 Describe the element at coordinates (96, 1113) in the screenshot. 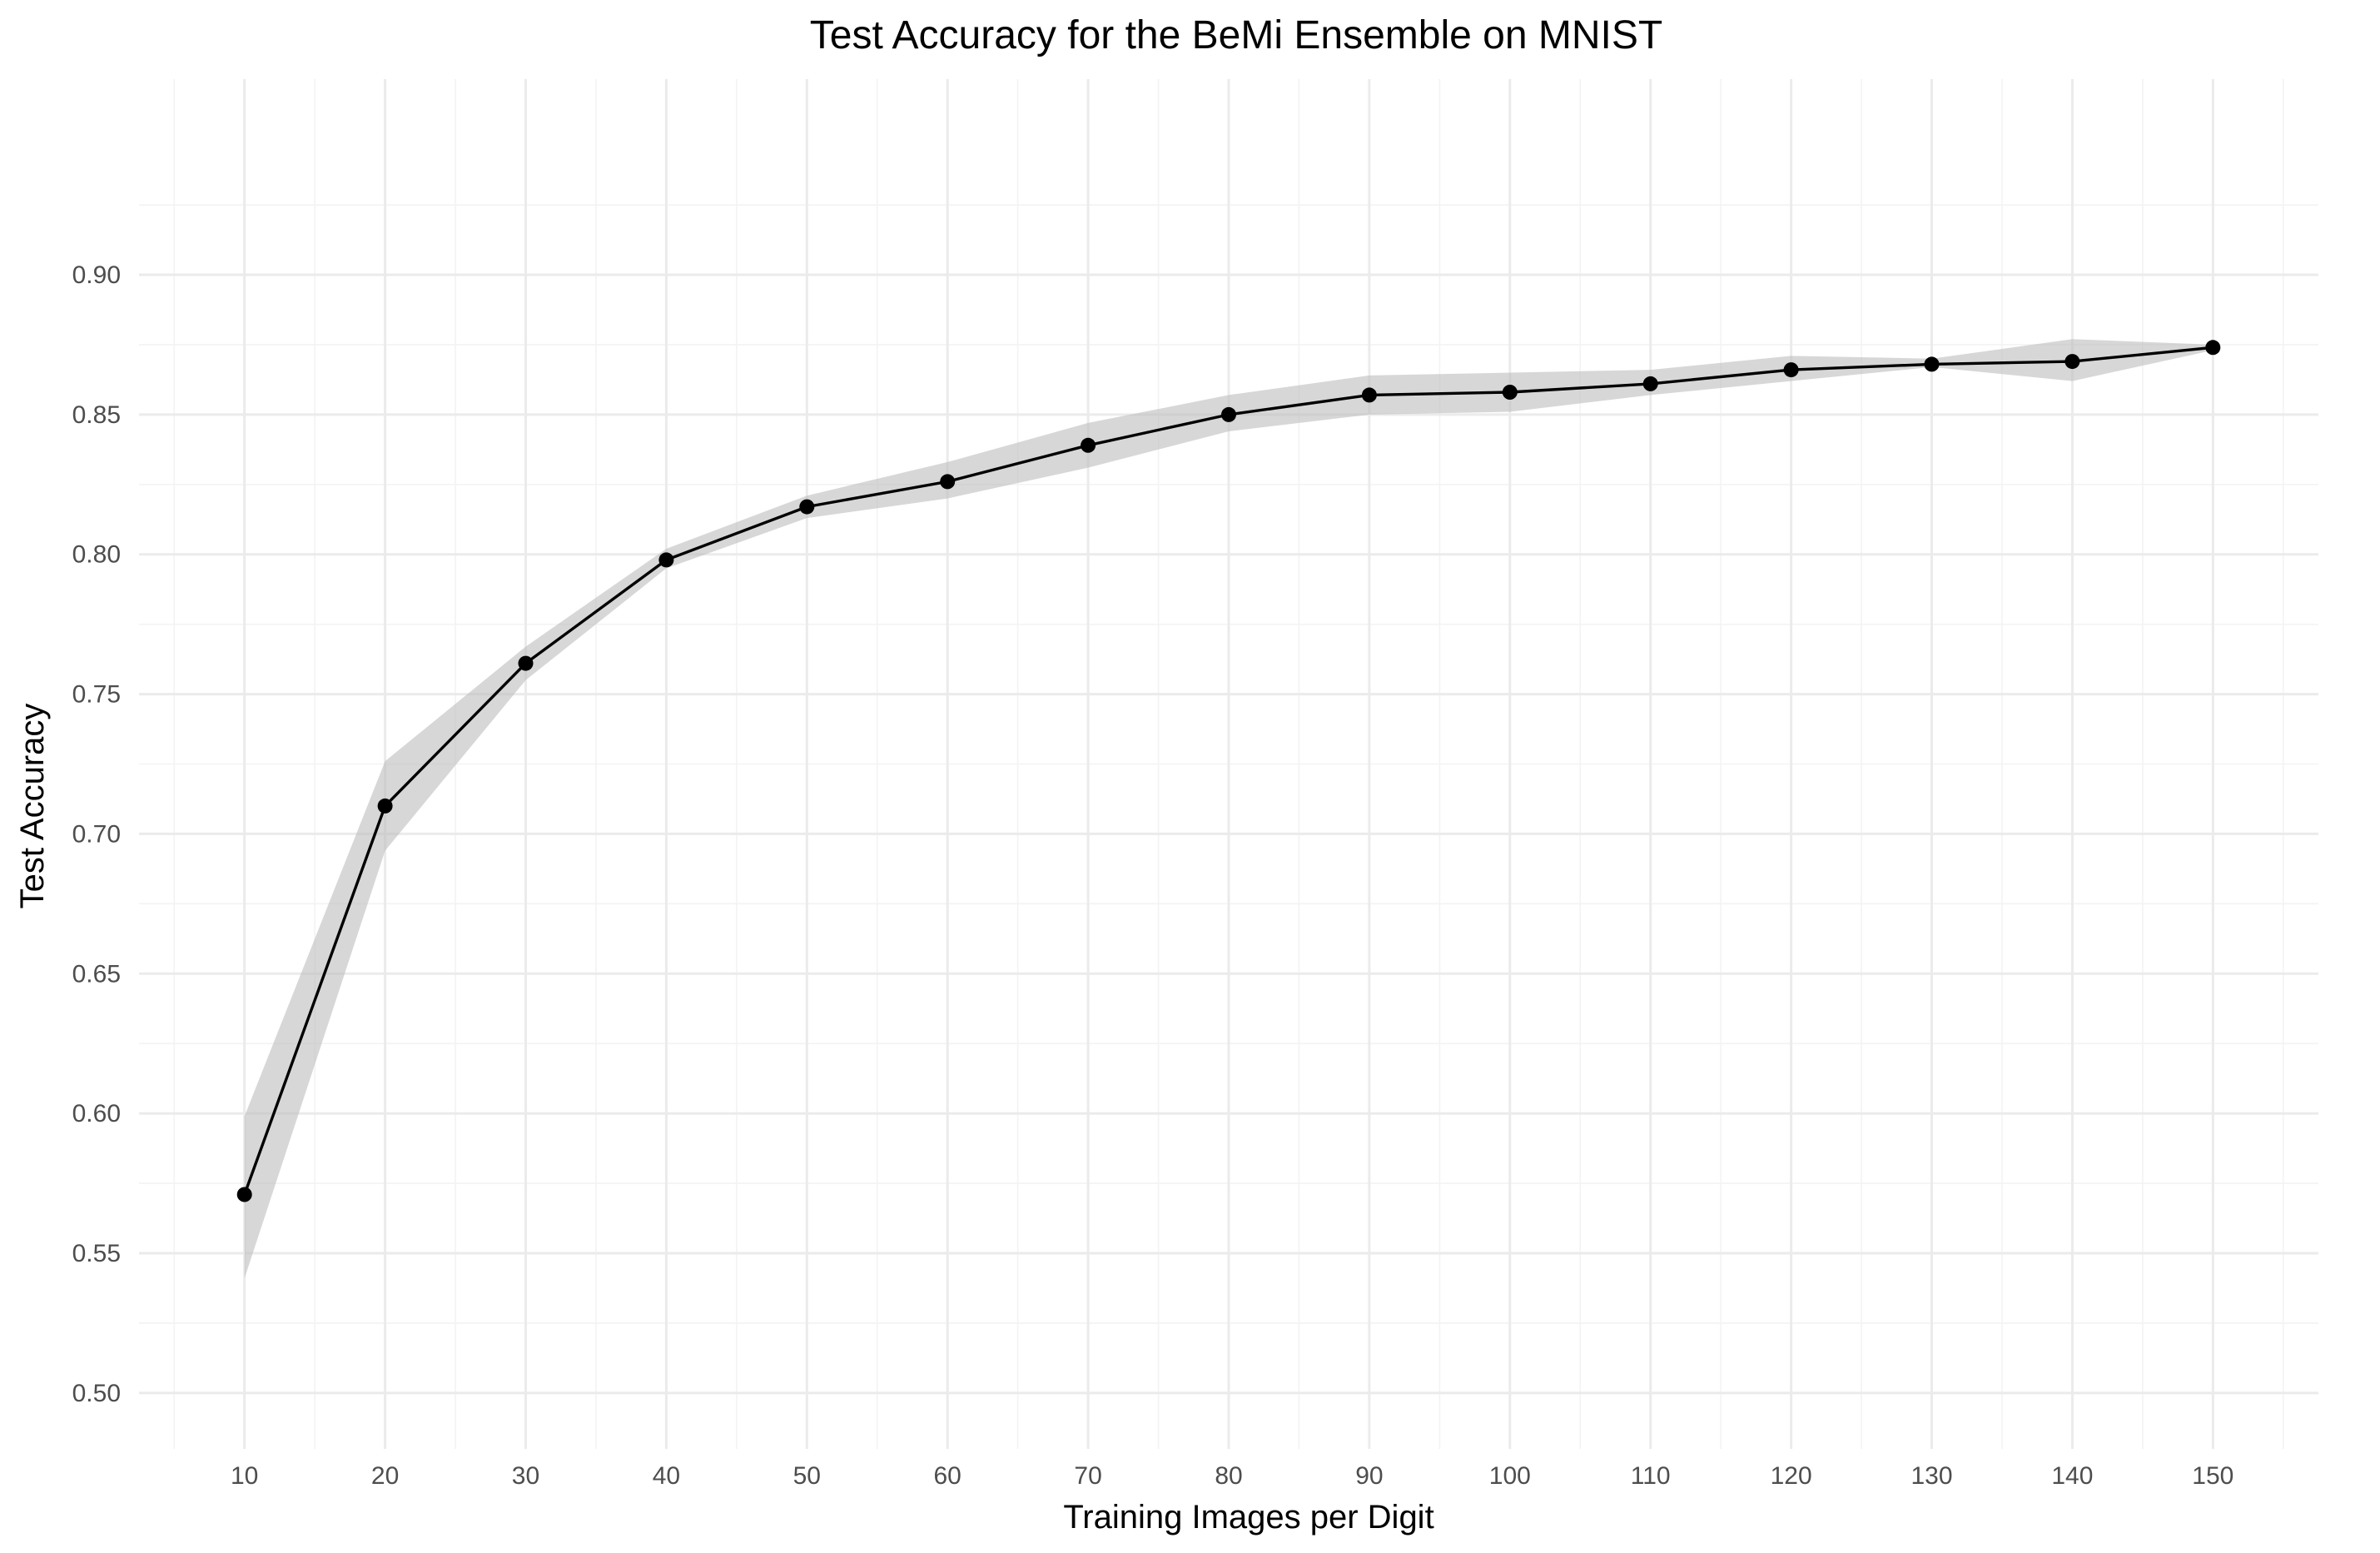

I see `y-tick-label: 0.60` at that location.